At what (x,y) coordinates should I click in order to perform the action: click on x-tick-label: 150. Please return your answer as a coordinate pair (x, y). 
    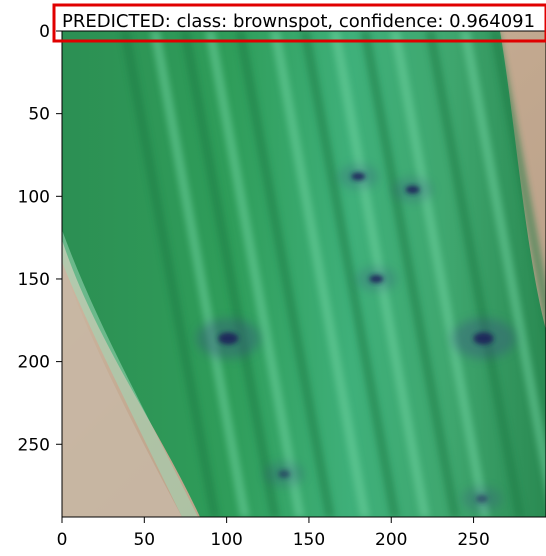
    Looking at the image, I should click on (309, 540).